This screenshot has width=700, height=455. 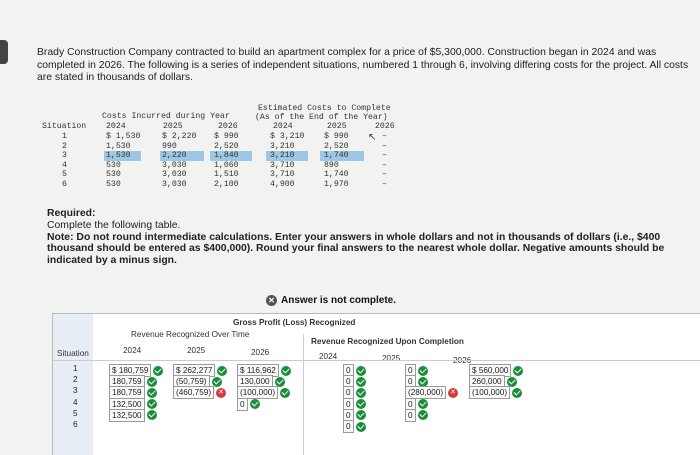 What do you see at coordinates (64, 175) in the screenshot?
I see `cost-situation-number: 5` at bounding box center [64, 175].